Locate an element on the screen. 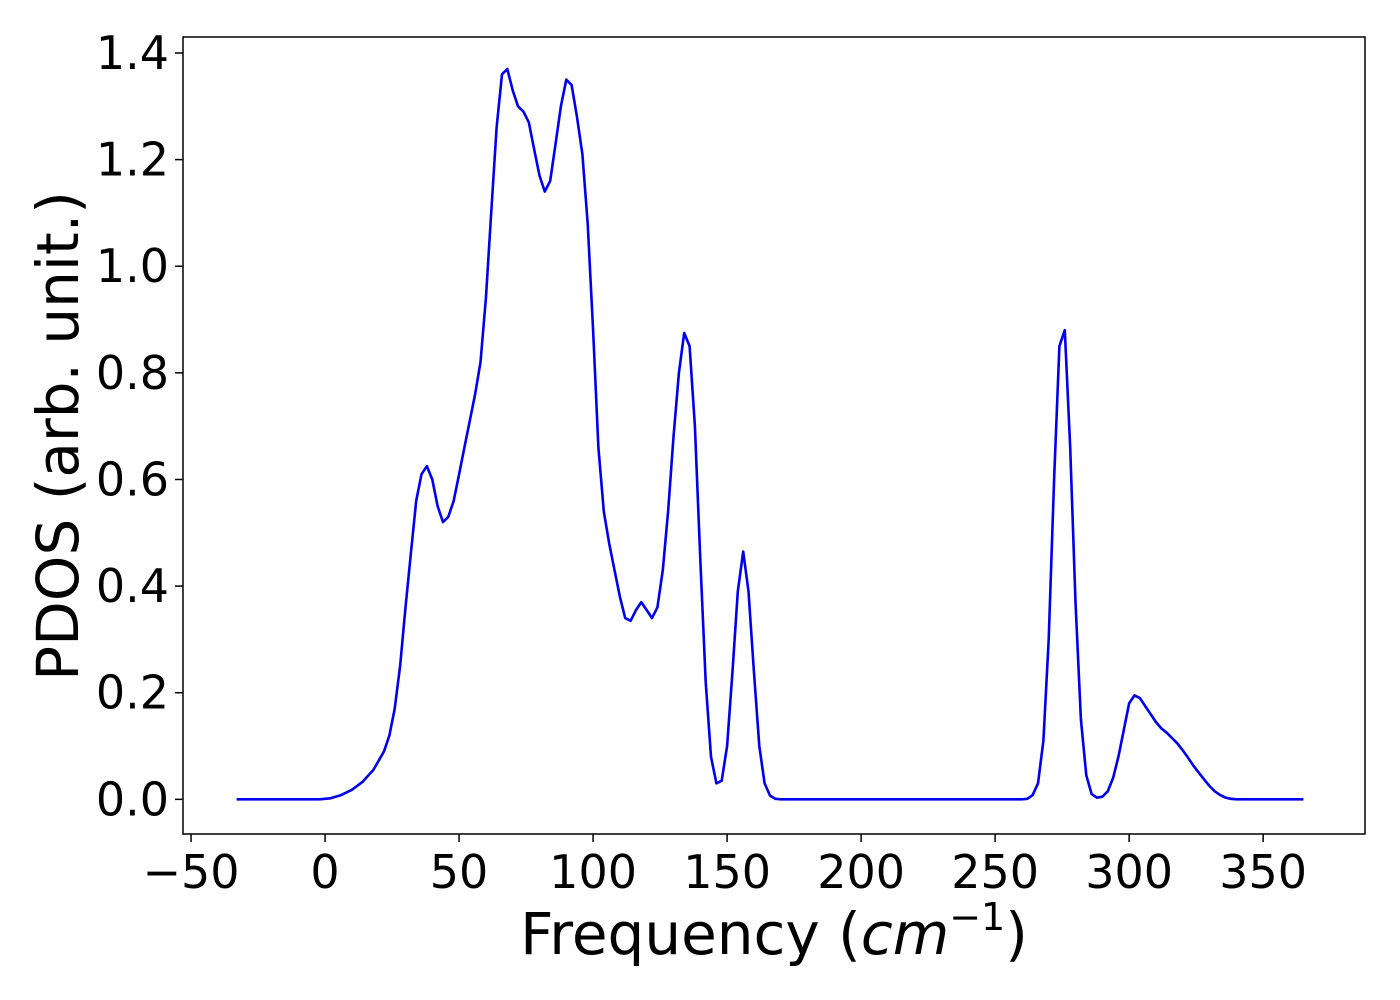  y-tick-label: 0.4 is located at coordinates (132, 586).